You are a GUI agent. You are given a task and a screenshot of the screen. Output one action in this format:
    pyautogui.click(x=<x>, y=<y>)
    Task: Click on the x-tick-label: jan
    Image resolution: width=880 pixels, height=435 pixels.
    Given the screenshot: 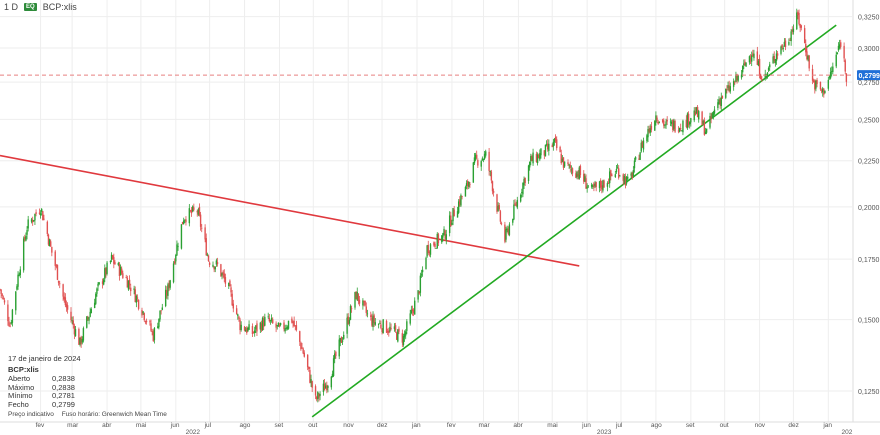 What is the action you would take?
    pyautogui.click(x=827, y=425)
    